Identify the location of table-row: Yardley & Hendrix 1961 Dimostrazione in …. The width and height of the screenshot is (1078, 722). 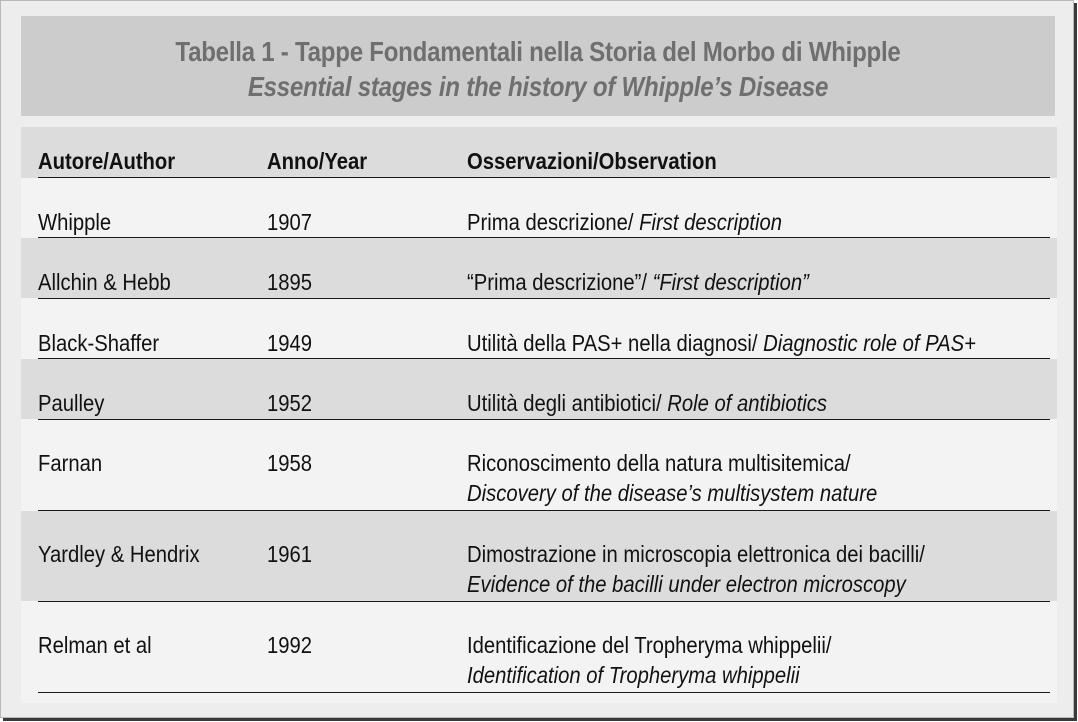
(539, 556).